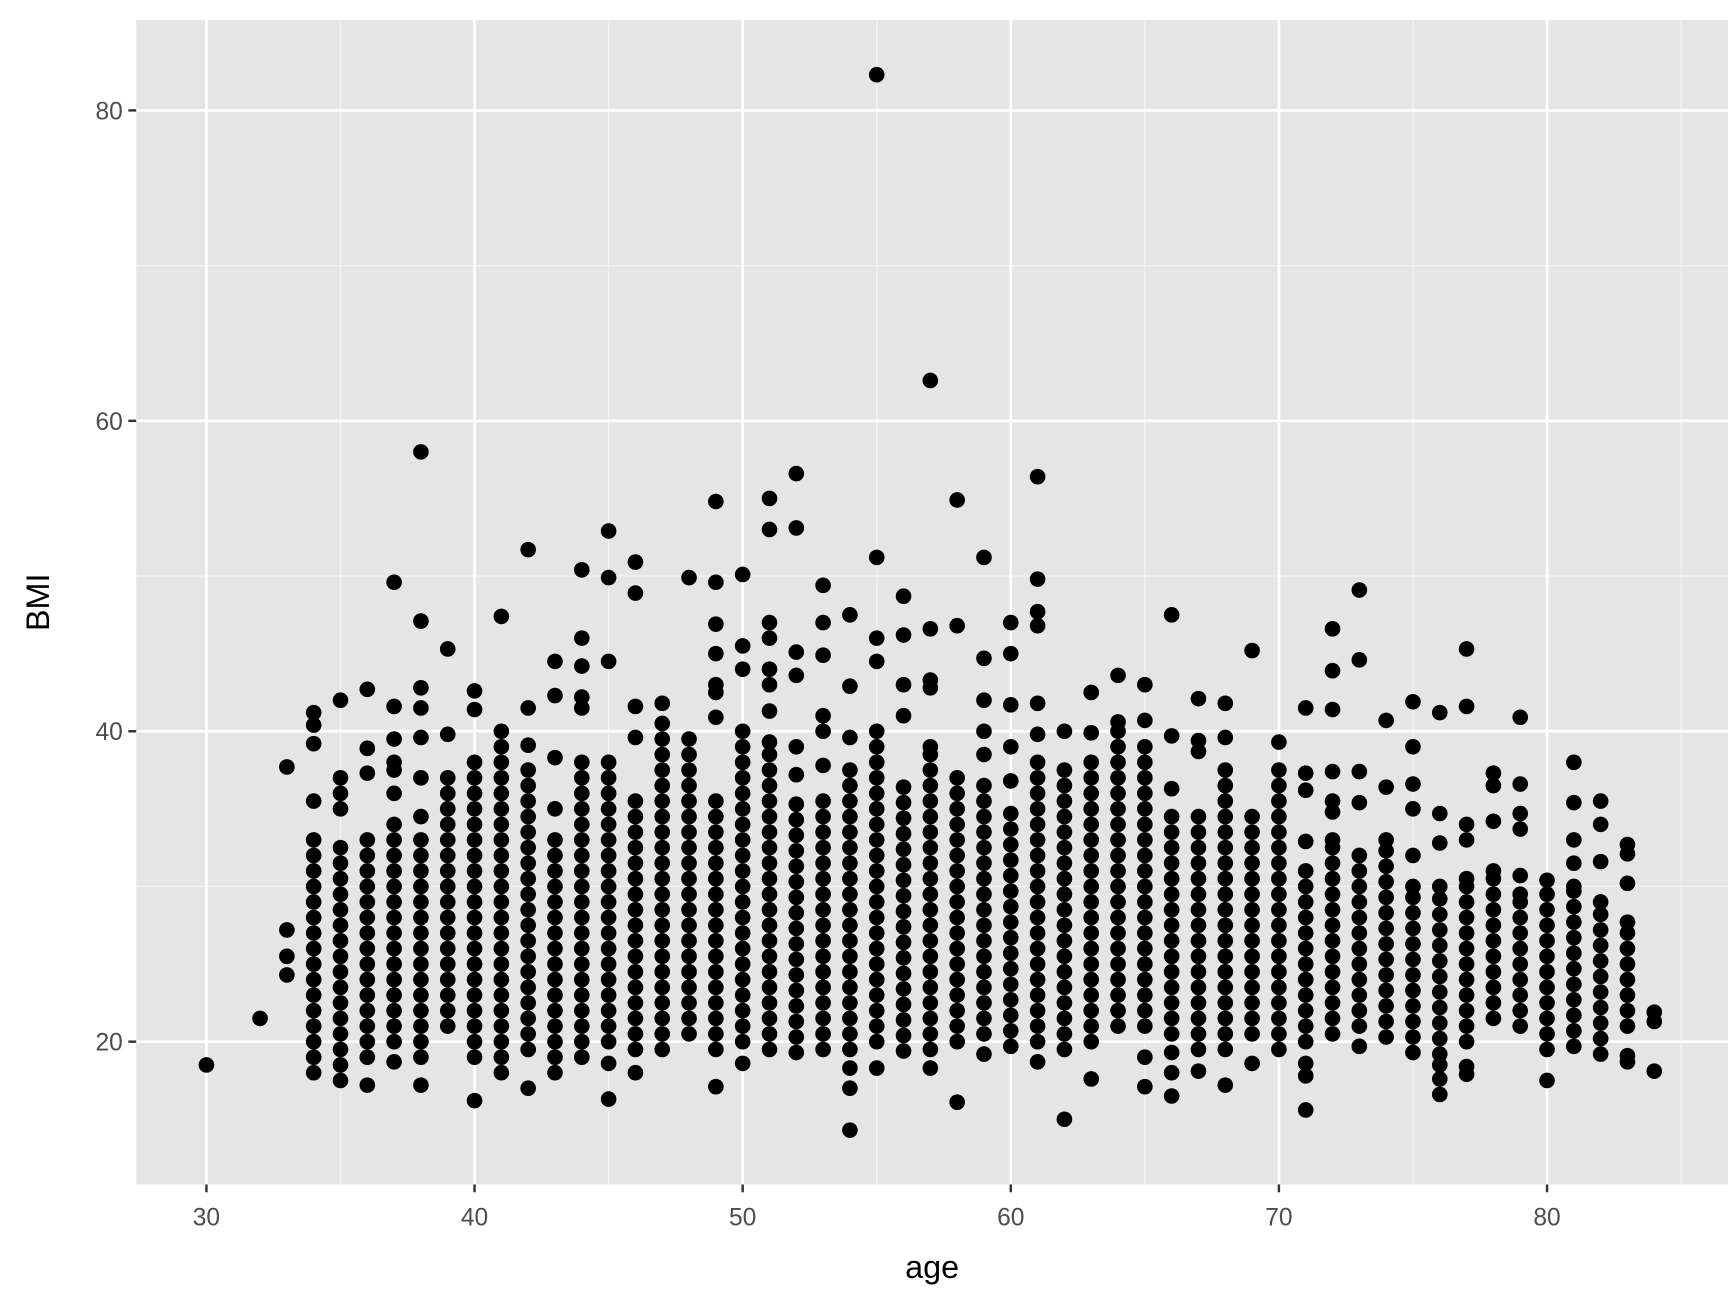 This screenshot has height=1296, width=1728. What do you see at coordinates (1010, 1218) in the screenshot?
I see `x-tick-label: 60` at bounding box center [1010, 1218].